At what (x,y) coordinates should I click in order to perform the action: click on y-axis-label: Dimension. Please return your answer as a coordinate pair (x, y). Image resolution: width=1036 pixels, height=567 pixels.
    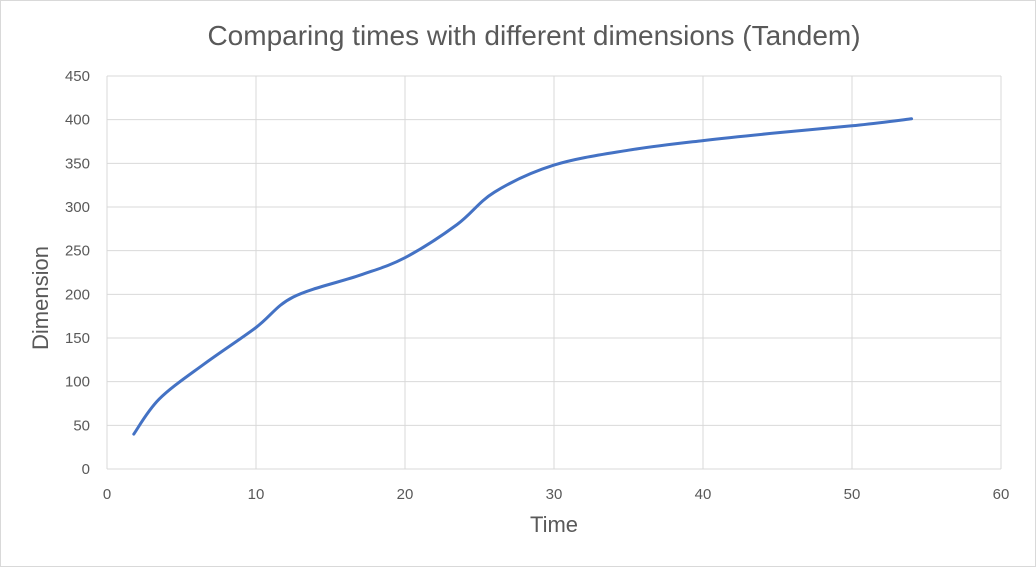
    Looking at the image, I should click on (40, 298).